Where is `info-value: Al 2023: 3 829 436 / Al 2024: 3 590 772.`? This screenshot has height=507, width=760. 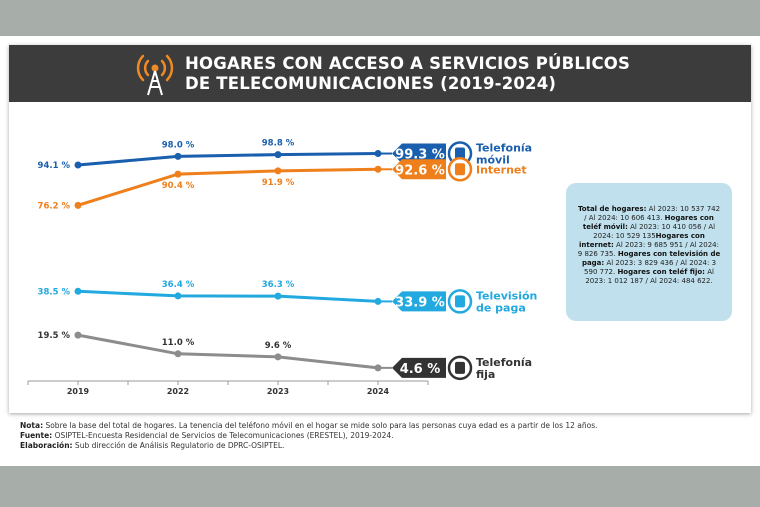
info-value: Al 2023: 3 829 436 / Al 2024: 3 590 772. is located at coordinates (650, 267).